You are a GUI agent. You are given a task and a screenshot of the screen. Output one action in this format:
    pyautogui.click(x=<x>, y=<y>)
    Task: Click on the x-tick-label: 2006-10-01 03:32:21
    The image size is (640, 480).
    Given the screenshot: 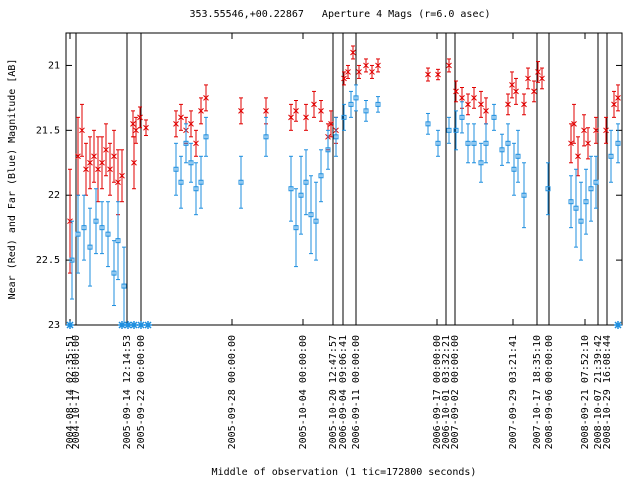 What is the action you would take?
    pyautogui.click(x=446, y=392)
    